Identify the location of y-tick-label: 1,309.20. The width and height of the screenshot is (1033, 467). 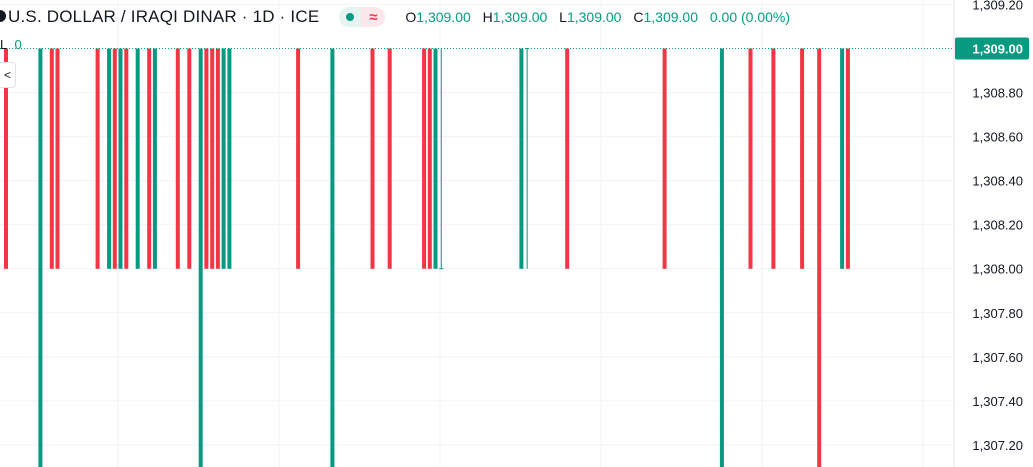
(997, 6).